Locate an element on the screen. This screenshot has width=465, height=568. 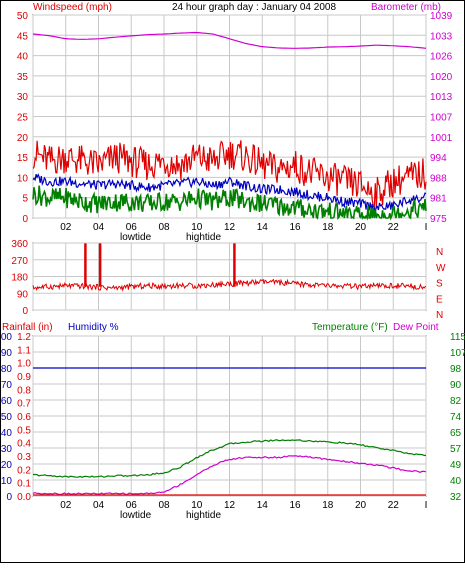
baro-axis-ticks: 975 981 988 994 1001 1007 1013 1020 1026 1033 1039 is located at coordinates (441, 118).